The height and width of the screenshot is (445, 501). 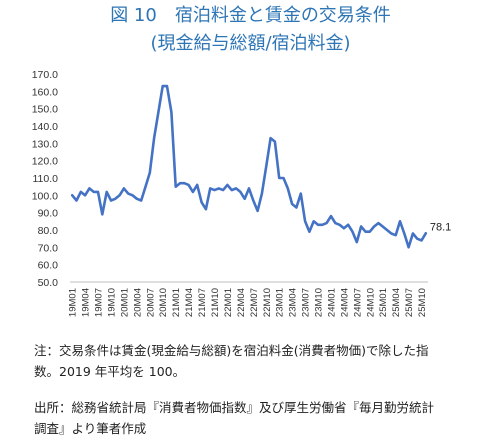 What do you see at coordinates (124, 302) in the screenshot?
I see `x-tick-label: 20M01` at bounding box center [124, 302].